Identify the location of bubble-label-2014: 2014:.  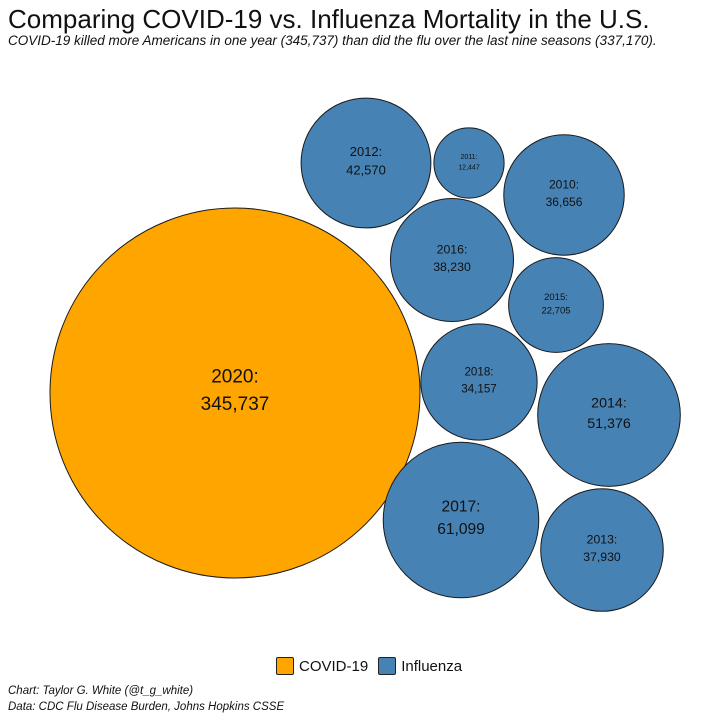
(609, 403).